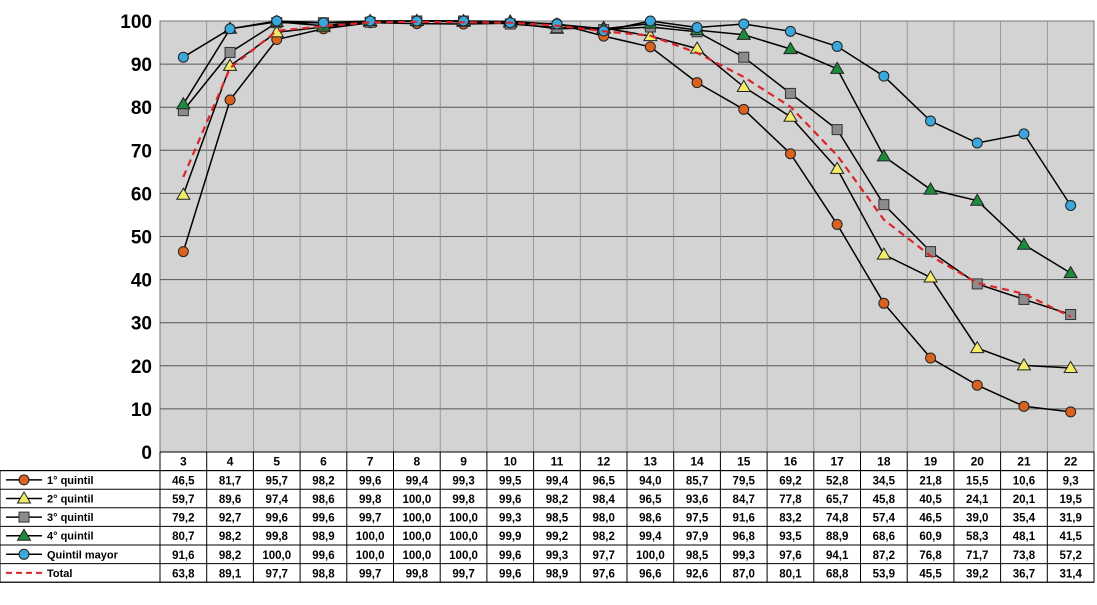 This screenshot has height=605, width=1097. I want to click on data-label: 79,5, so click(744, 481).